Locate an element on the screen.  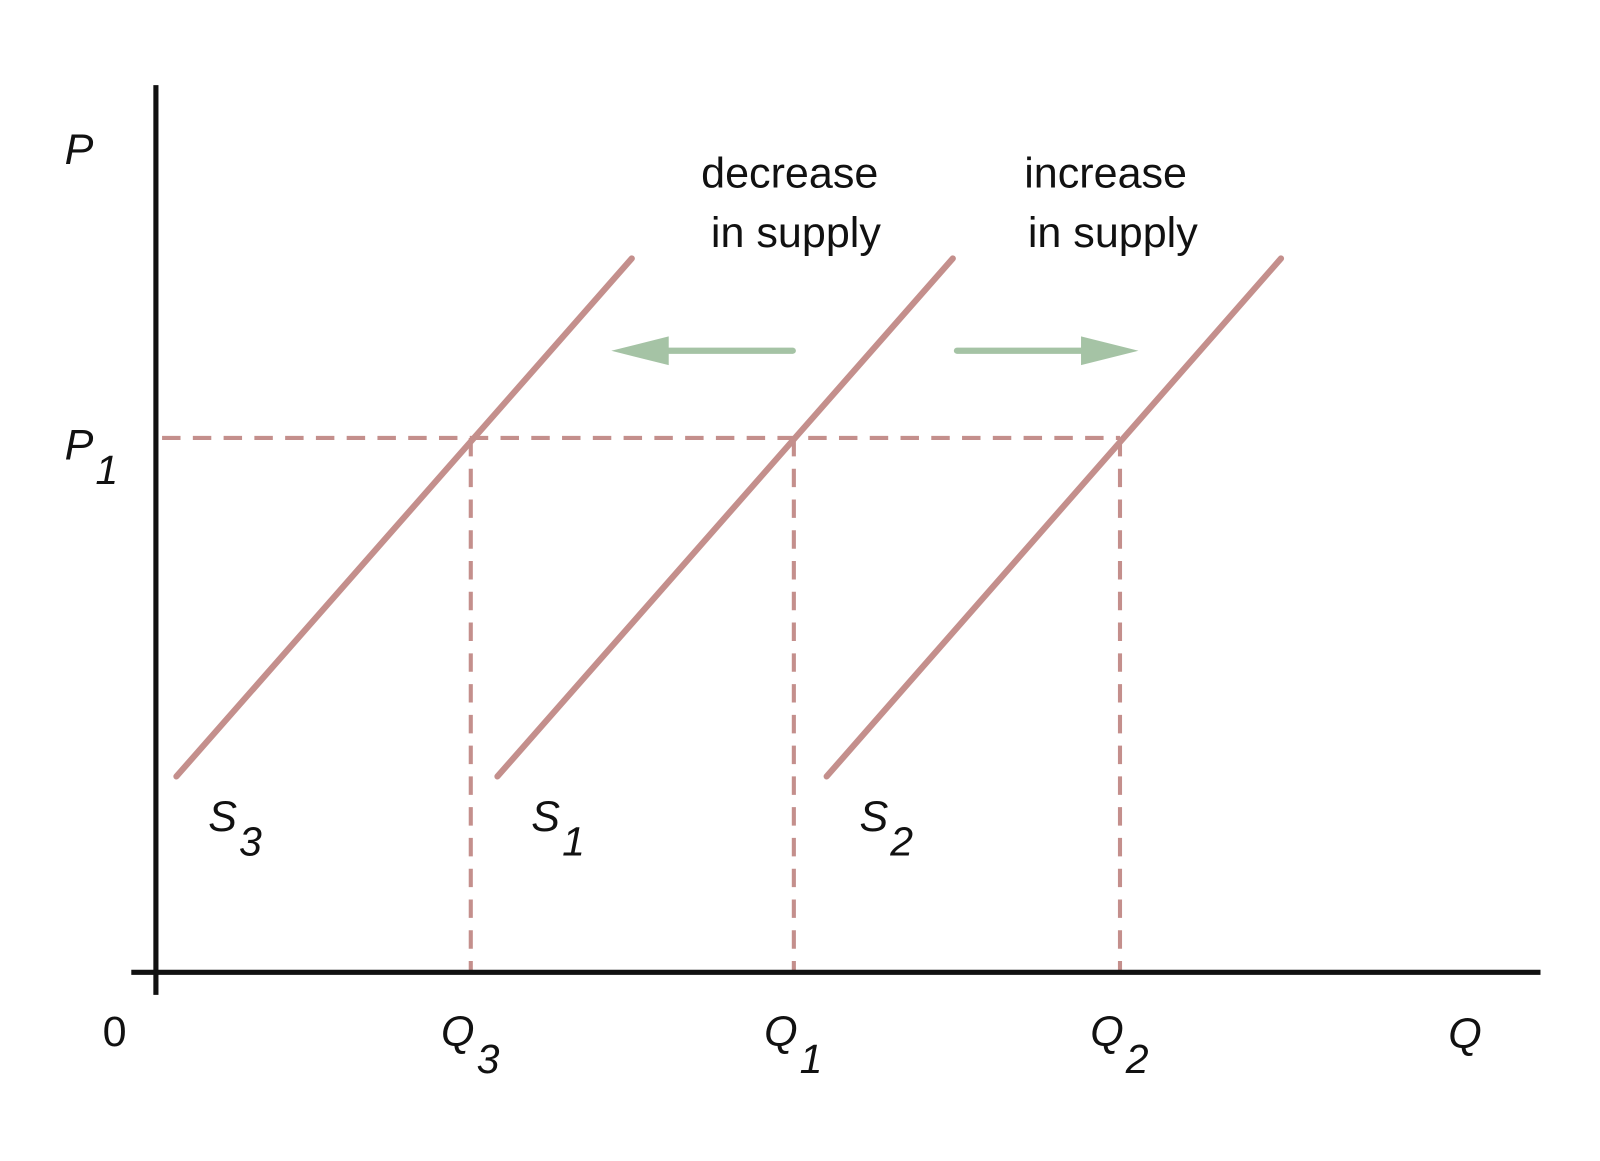
annotation-line: increase is located at coordinates (1105, 174).